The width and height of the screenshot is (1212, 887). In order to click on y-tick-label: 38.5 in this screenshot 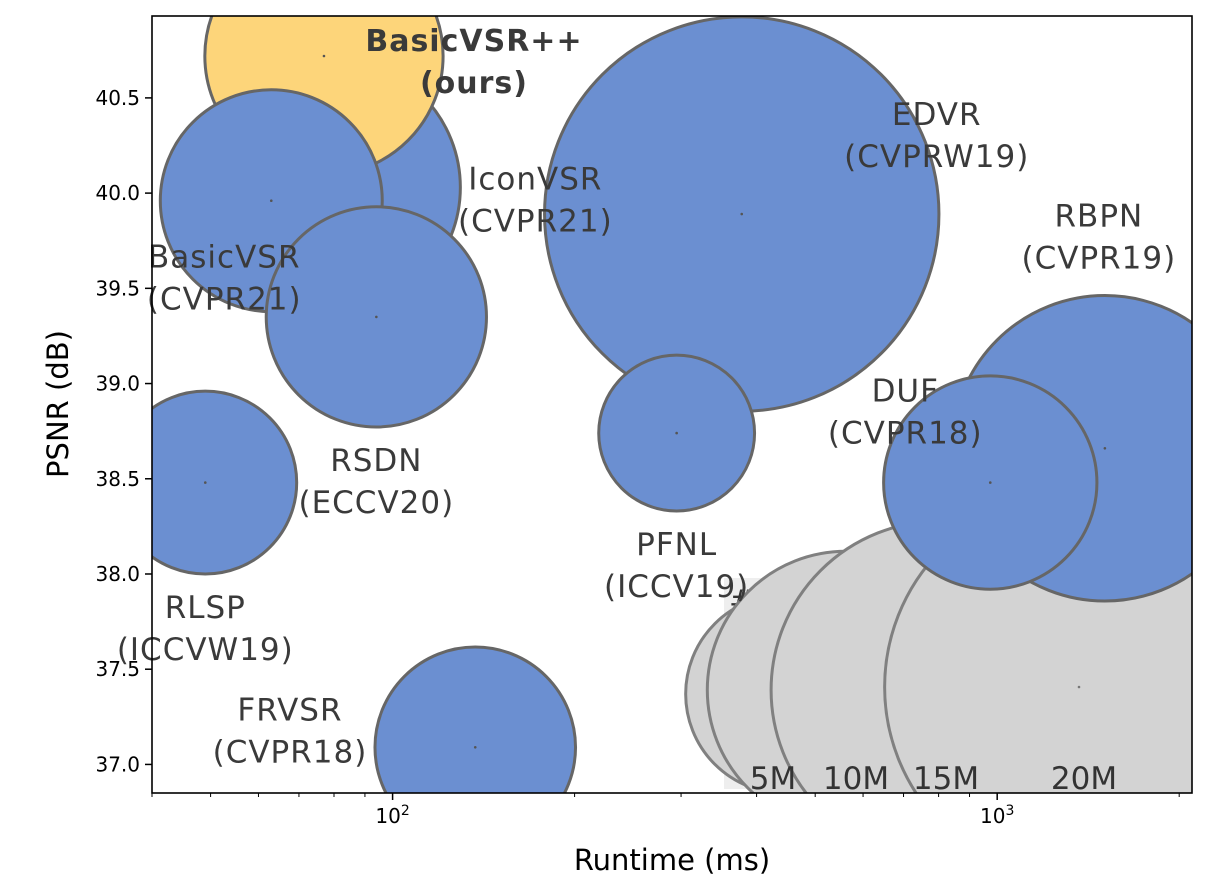, I will do `click(117, 479)`.